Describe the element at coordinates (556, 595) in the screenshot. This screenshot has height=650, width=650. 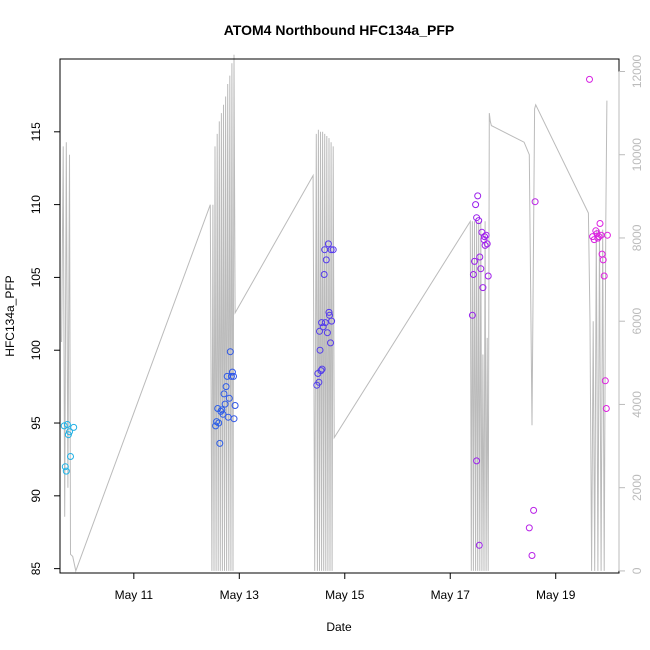
I see `x-tick-label: May 19` at that location.